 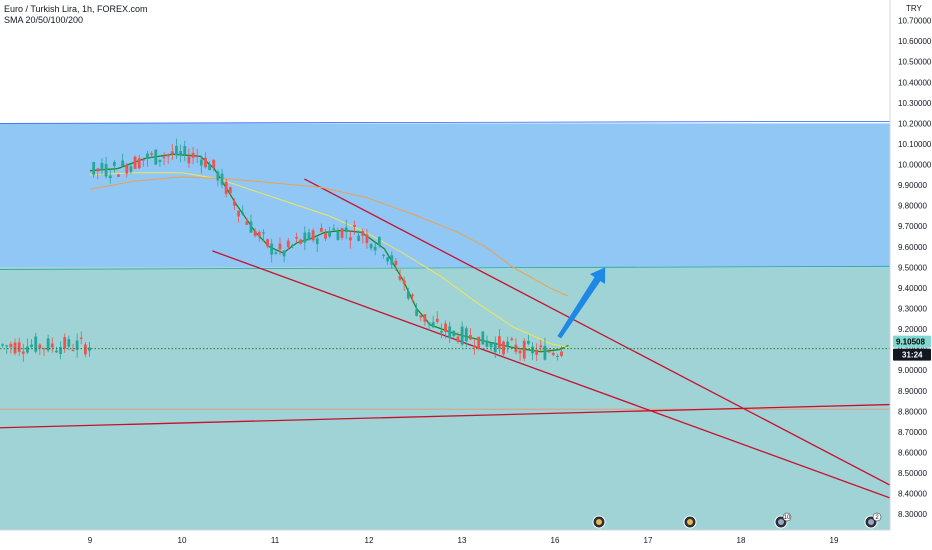 I want to click on price-tick-label: 10.20000, so click(x=915, y=123).